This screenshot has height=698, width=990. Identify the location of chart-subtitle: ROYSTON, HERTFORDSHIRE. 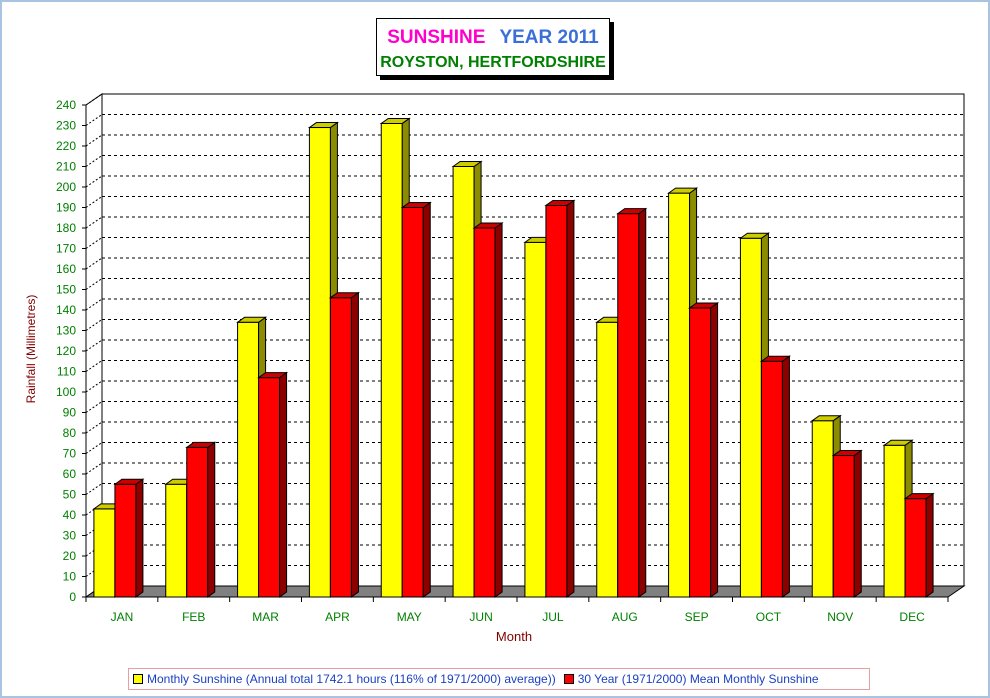
(493, 62).